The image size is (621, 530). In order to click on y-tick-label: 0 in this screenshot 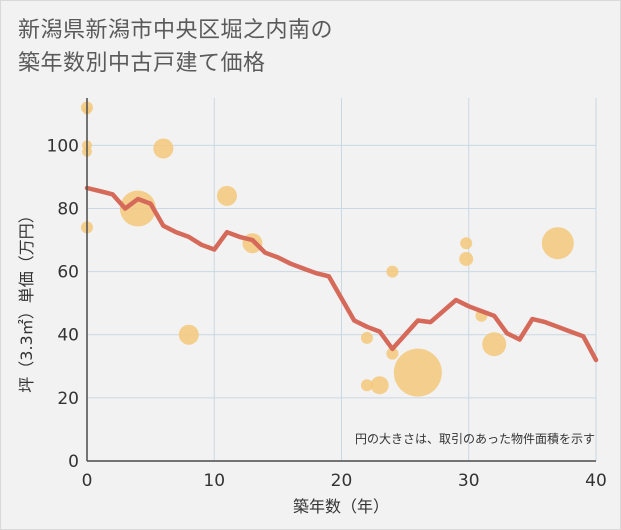, I will do `click(73, 462)`.